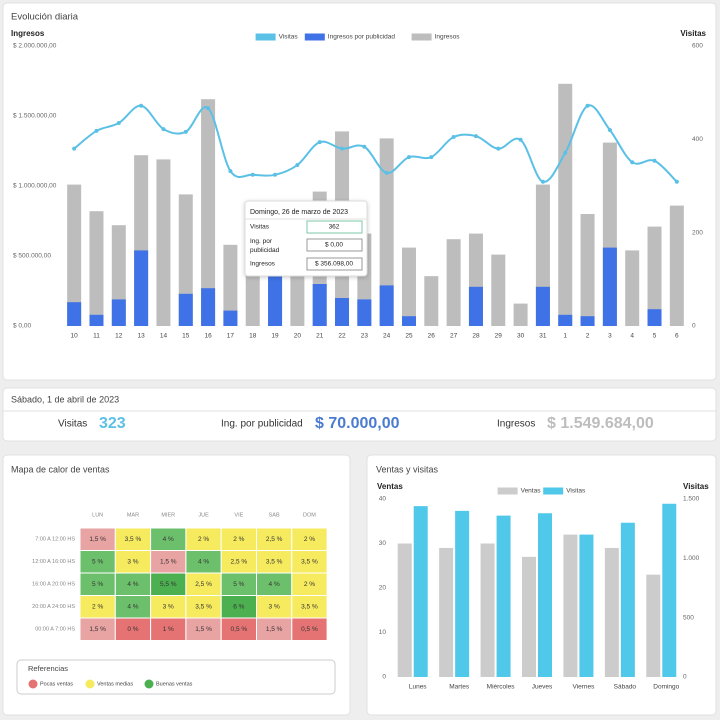  What do you see at coordinates (459, 687) in the screenshot?
I see `x-tick-label: Martes` at bounding box center [459, 687].